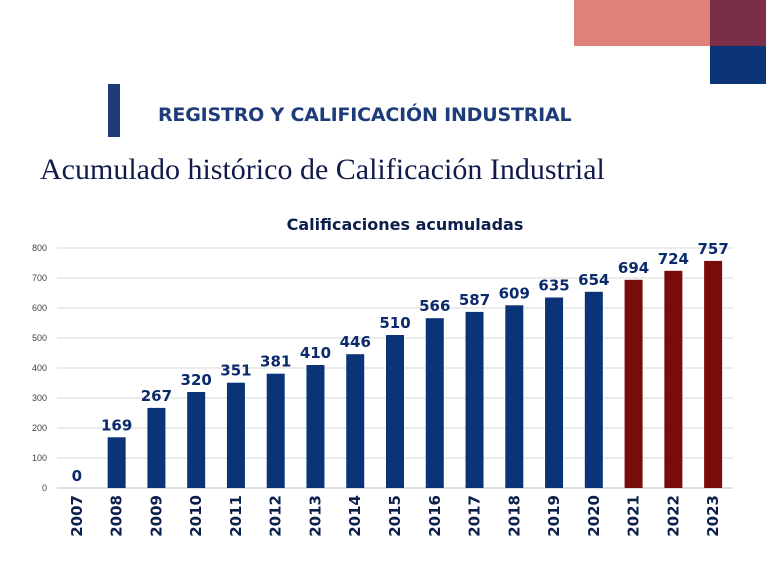 The width and height of the screenshot is (766, 572). I want to click on x-tick-label: 2023, so click(713, 516).